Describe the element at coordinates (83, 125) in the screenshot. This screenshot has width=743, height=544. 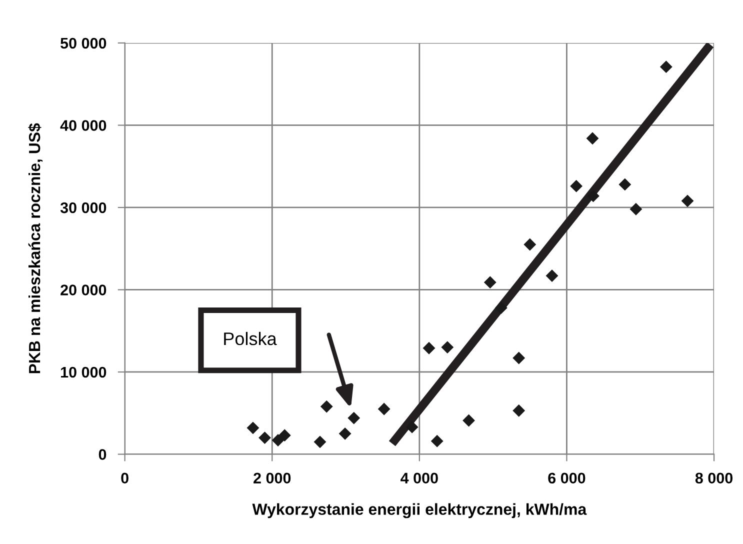
I see `y-tick-label: 40 000` at that location.